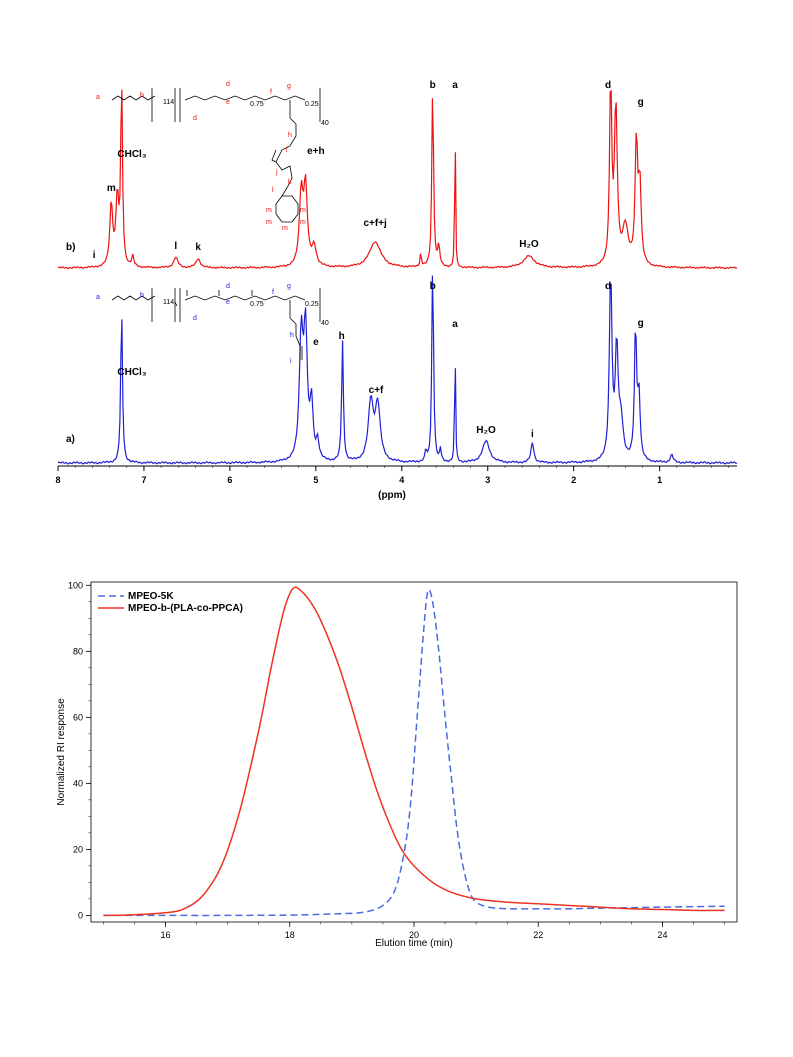 This screenshot has height=1057, width=793. What do you see at coordinates (228, 102) in the screenshot?
I see `structure-b-letter-e: e` at bounding box center [228, 102].